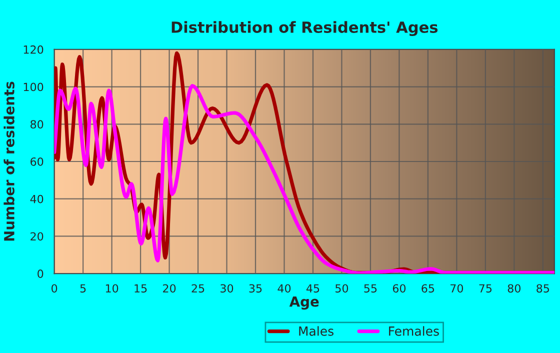 This screenshot has height=353, width=560. What do you see at coordinates (543, 288) in the screenshot?
I see `x-tick-label: 85` at bounding box center [543, 288].